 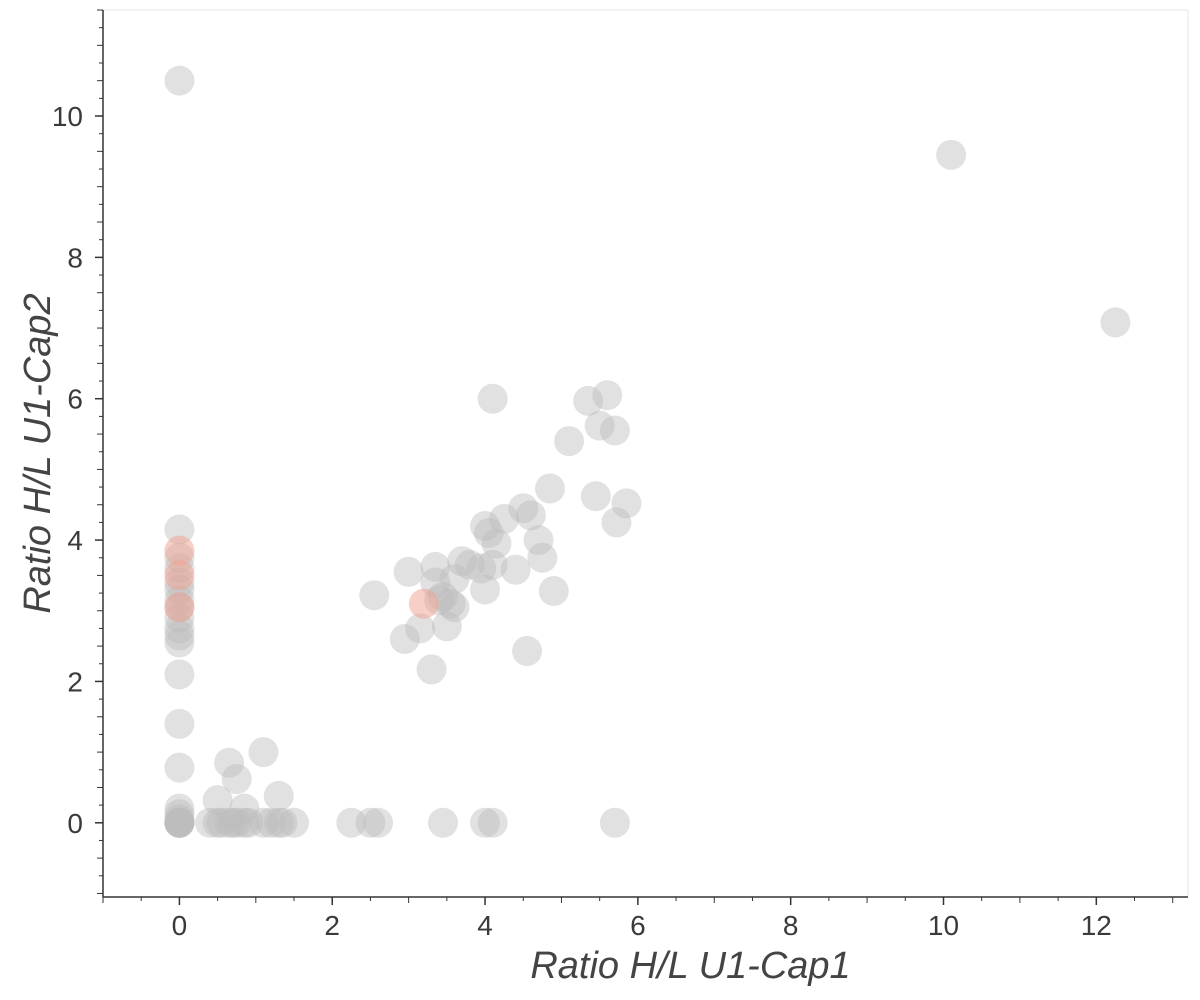 What do you see at coordinates (485, 925) in the screenshot?
I see `x-tick-label: 4` at bounding box center [485, 925].